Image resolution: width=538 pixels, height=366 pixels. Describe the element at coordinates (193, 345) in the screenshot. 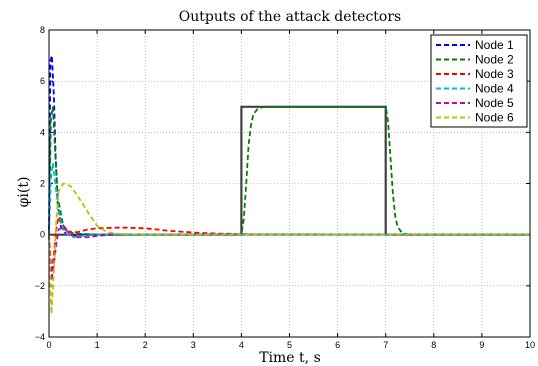

I see `x-tick-label: 3` at that location.